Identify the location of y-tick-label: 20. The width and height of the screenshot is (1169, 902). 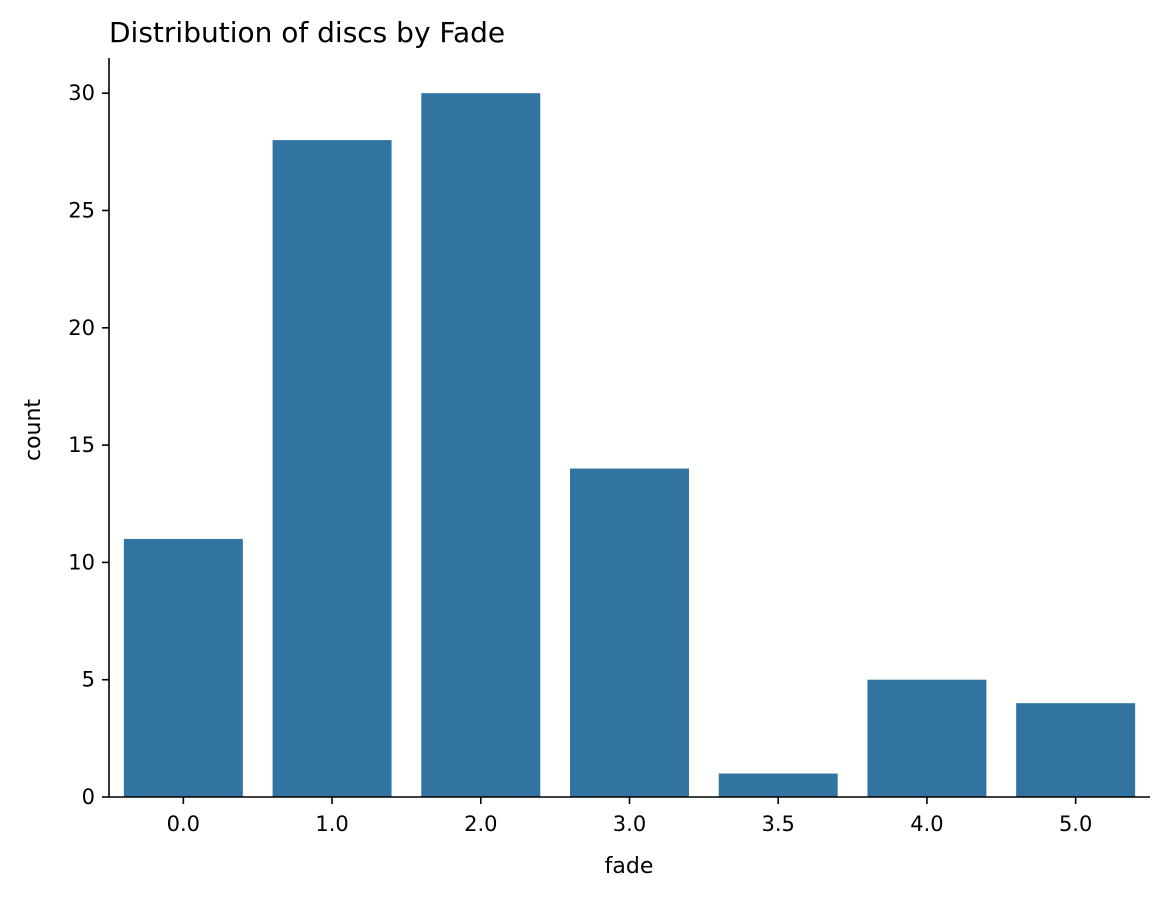
(81, 328).